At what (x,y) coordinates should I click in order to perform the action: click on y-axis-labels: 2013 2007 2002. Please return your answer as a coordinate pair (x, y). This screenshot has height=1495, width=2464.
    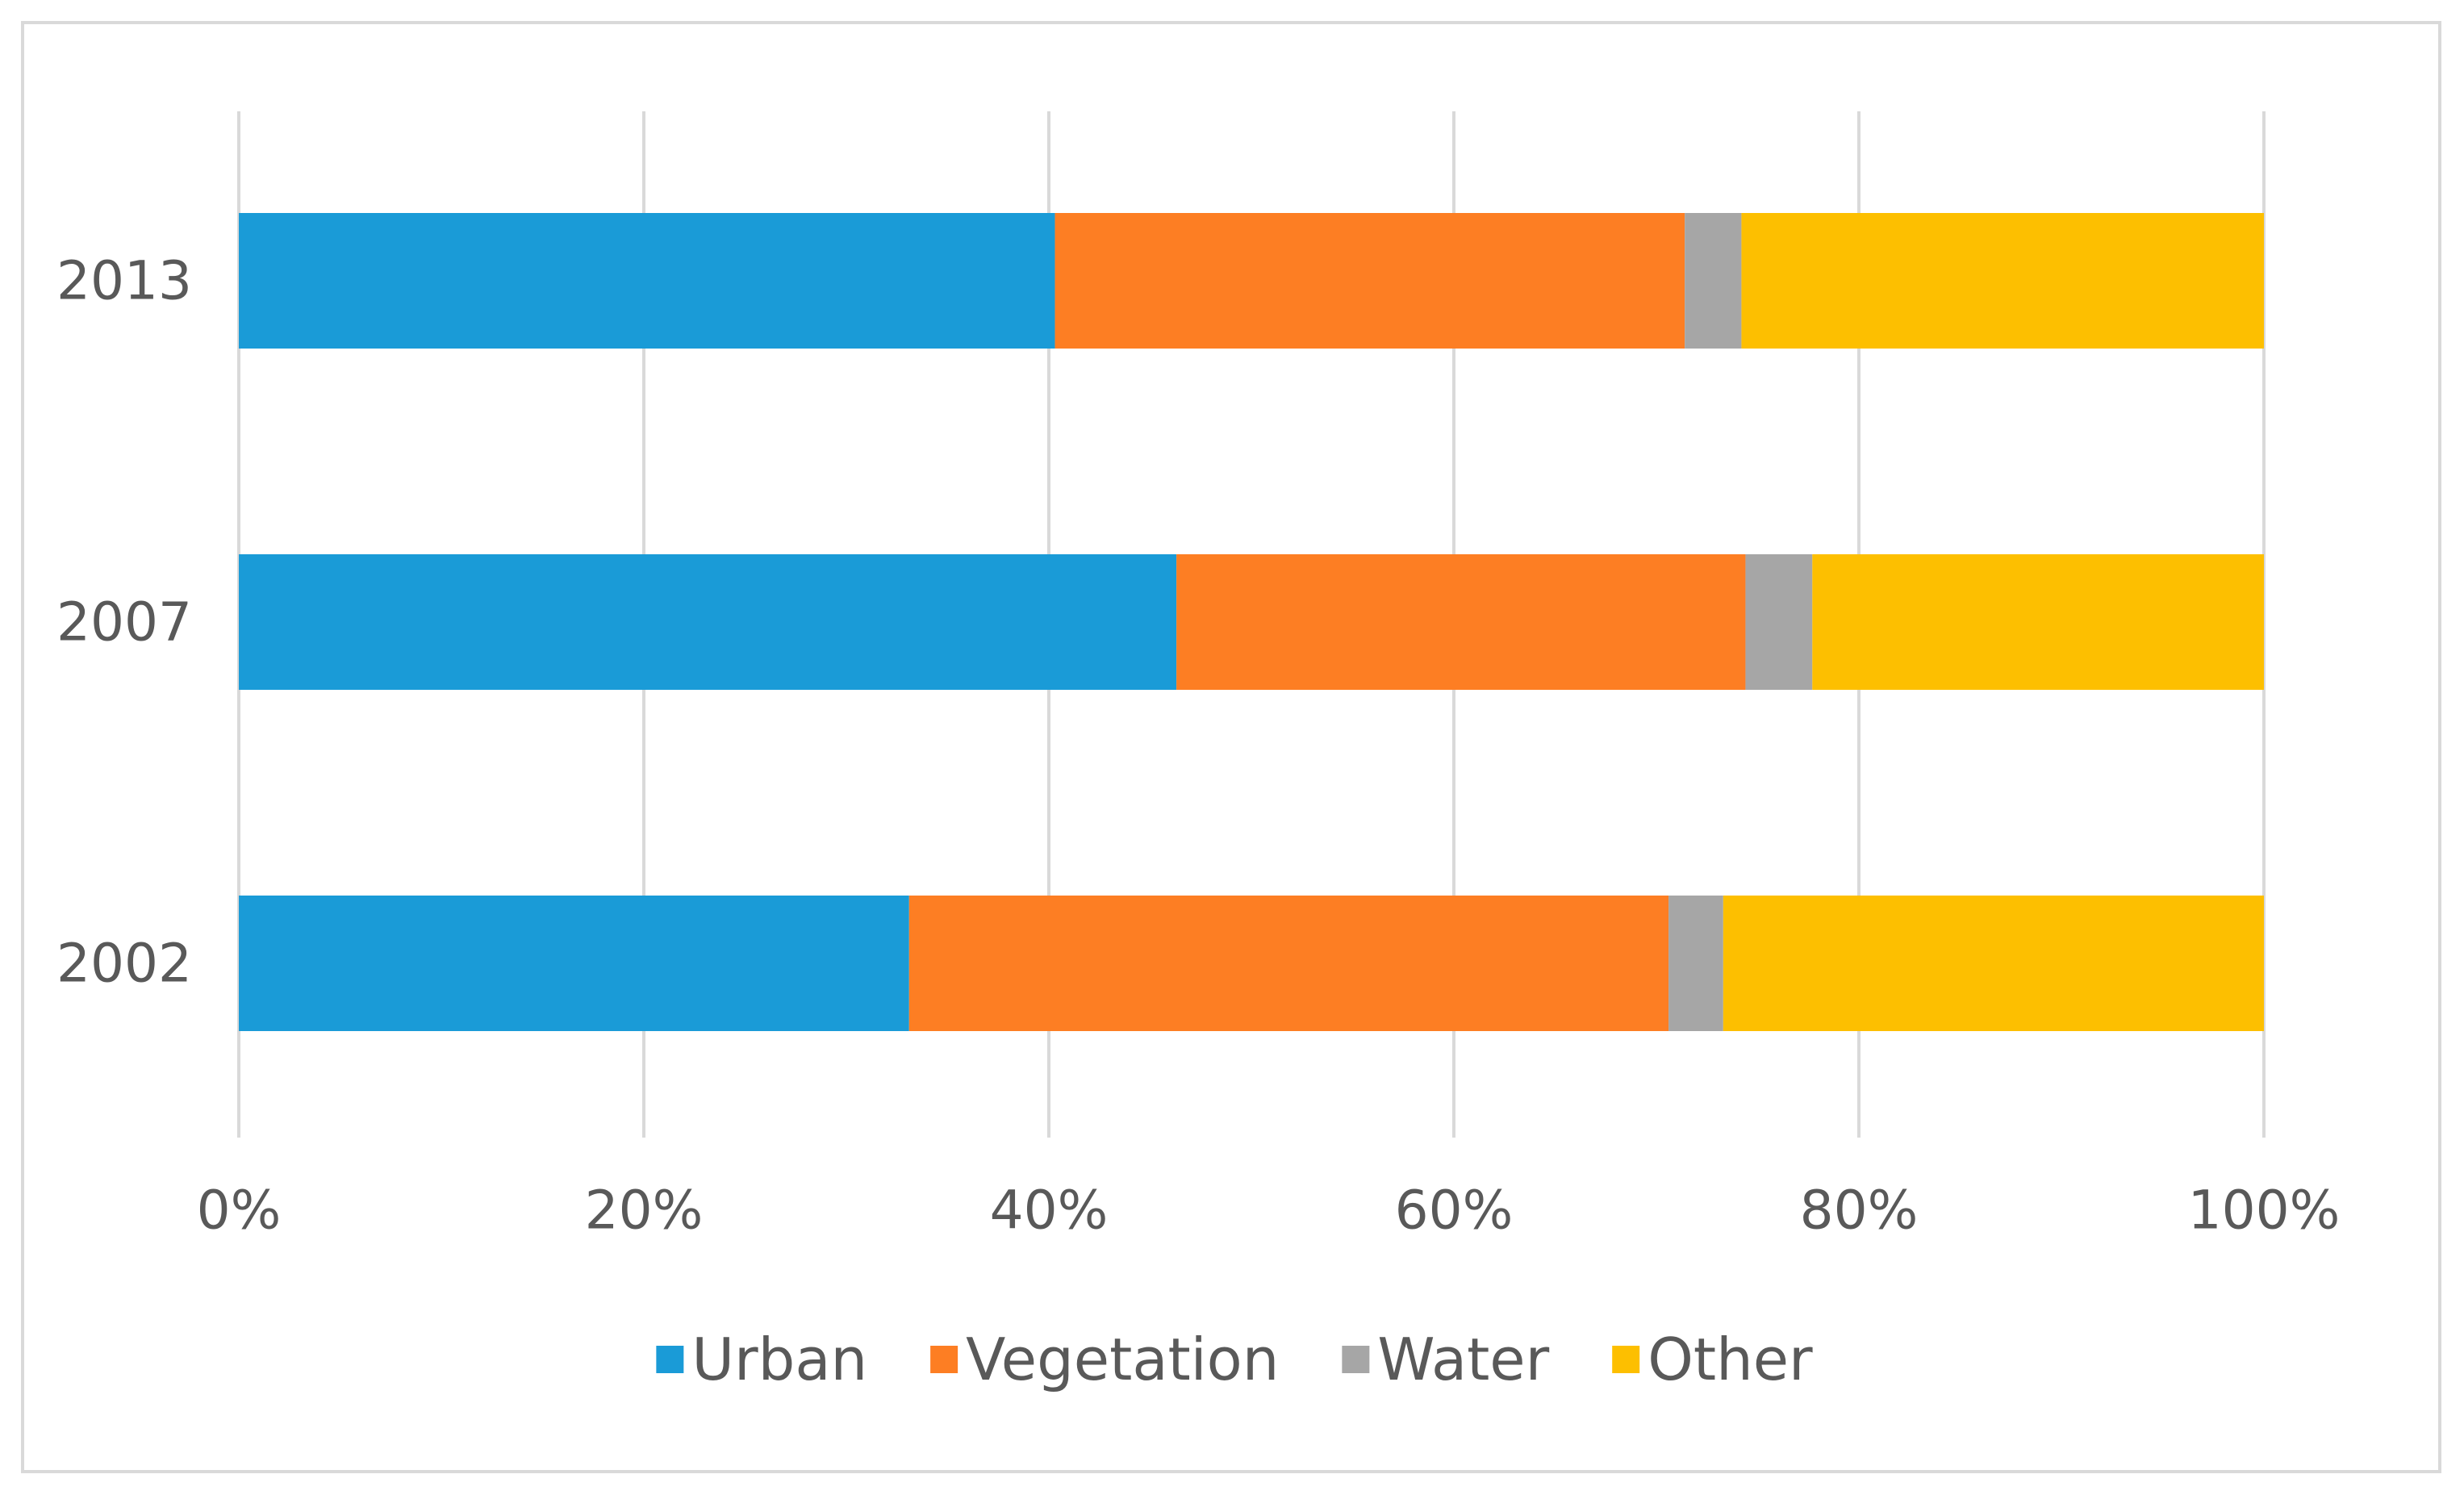
    Looking at the image, I should click on (124, 622).